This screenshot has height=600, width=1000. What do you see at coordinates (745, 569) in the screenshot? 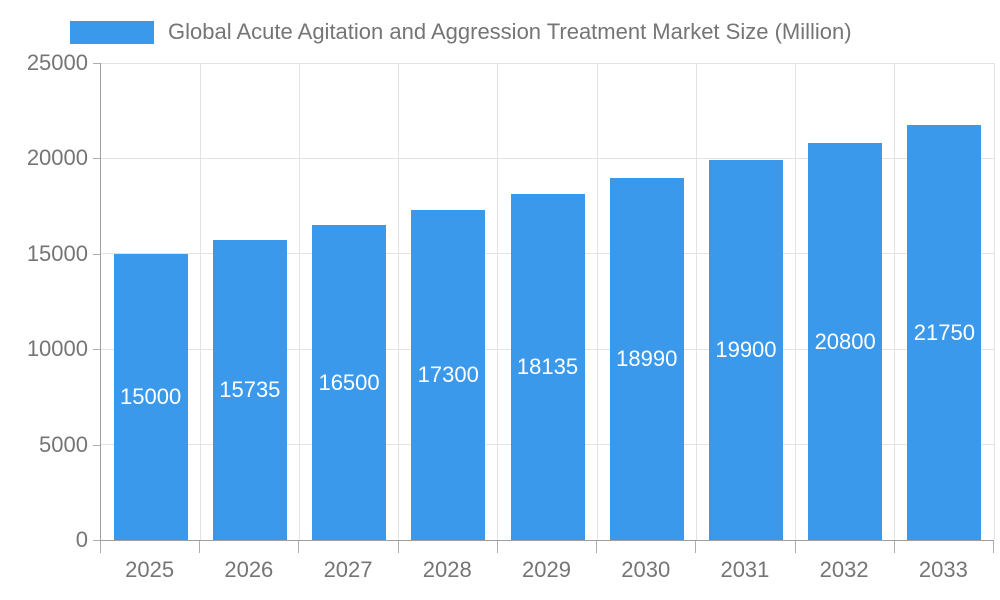
I see `x-axis-tick-label: 2031` at bounding box center [745, 569].